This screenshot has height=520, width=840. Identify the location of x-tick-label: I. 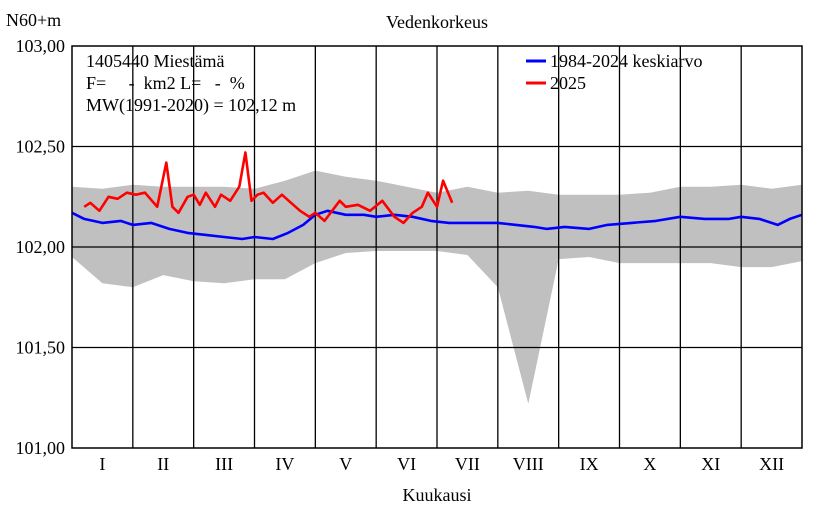
(102, 464).